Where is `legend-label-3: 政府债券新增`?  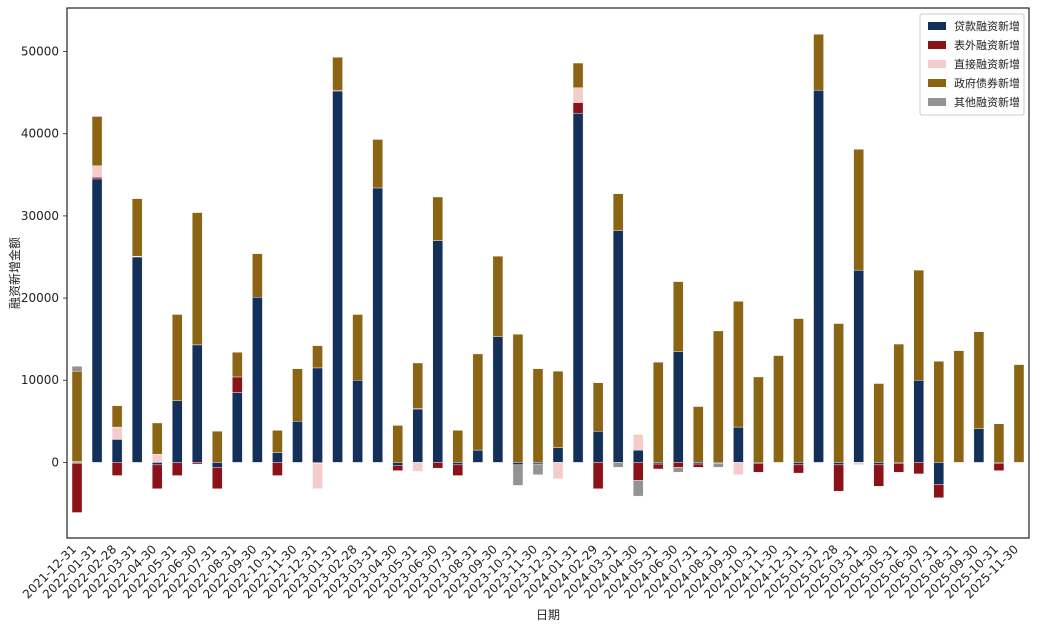 legend-label-3: 政府债券新增 is located at coordinates (987, 83).